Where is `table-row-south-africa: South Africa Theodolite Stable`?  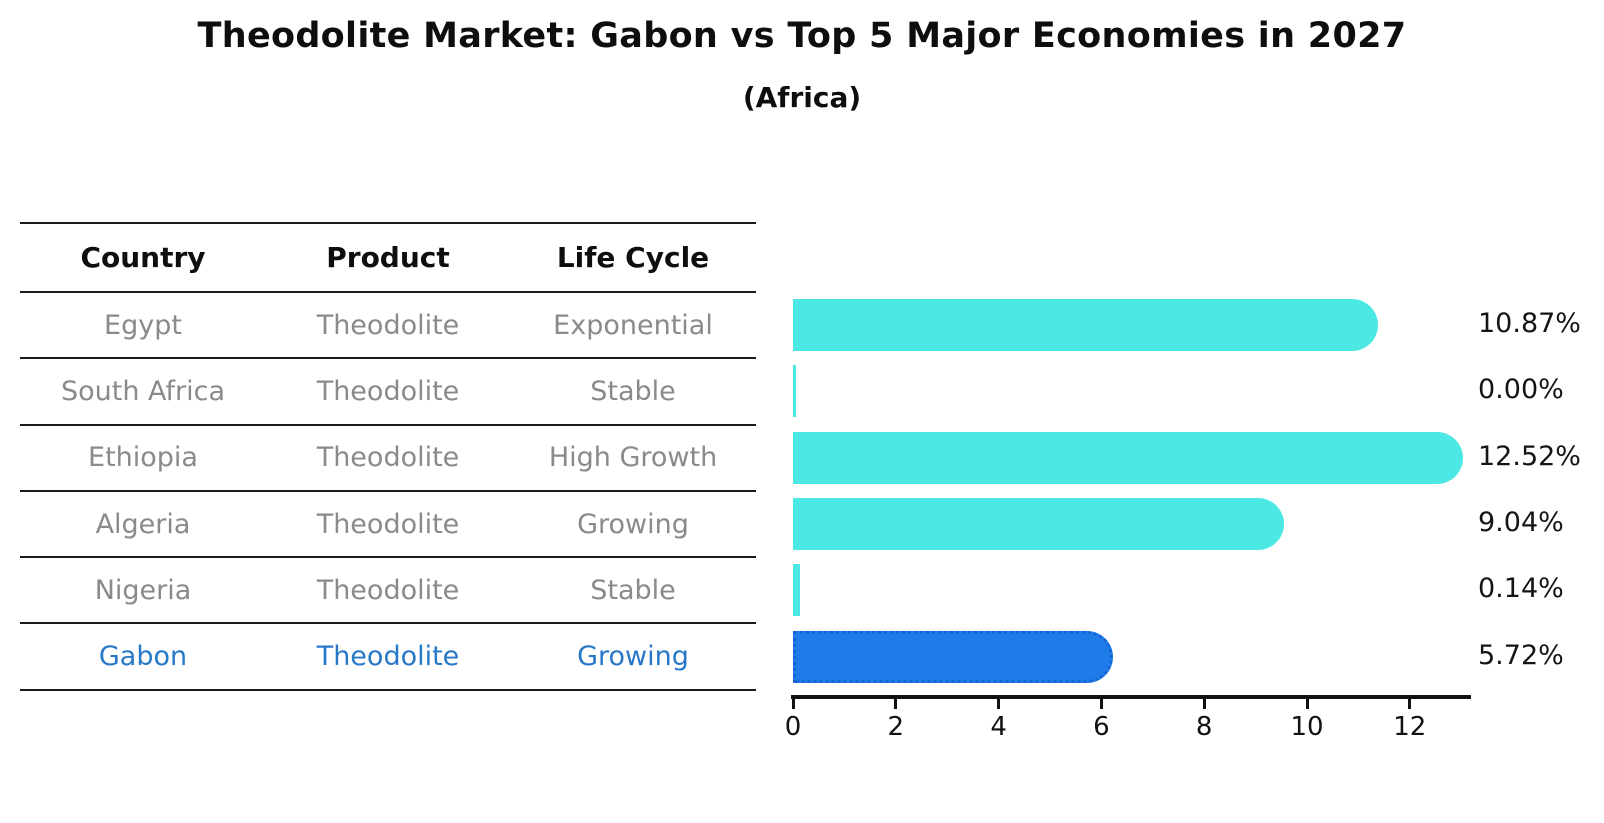
table-row-south-africa: South Africa Theodolite Stable is located at coordinates (388, 392).